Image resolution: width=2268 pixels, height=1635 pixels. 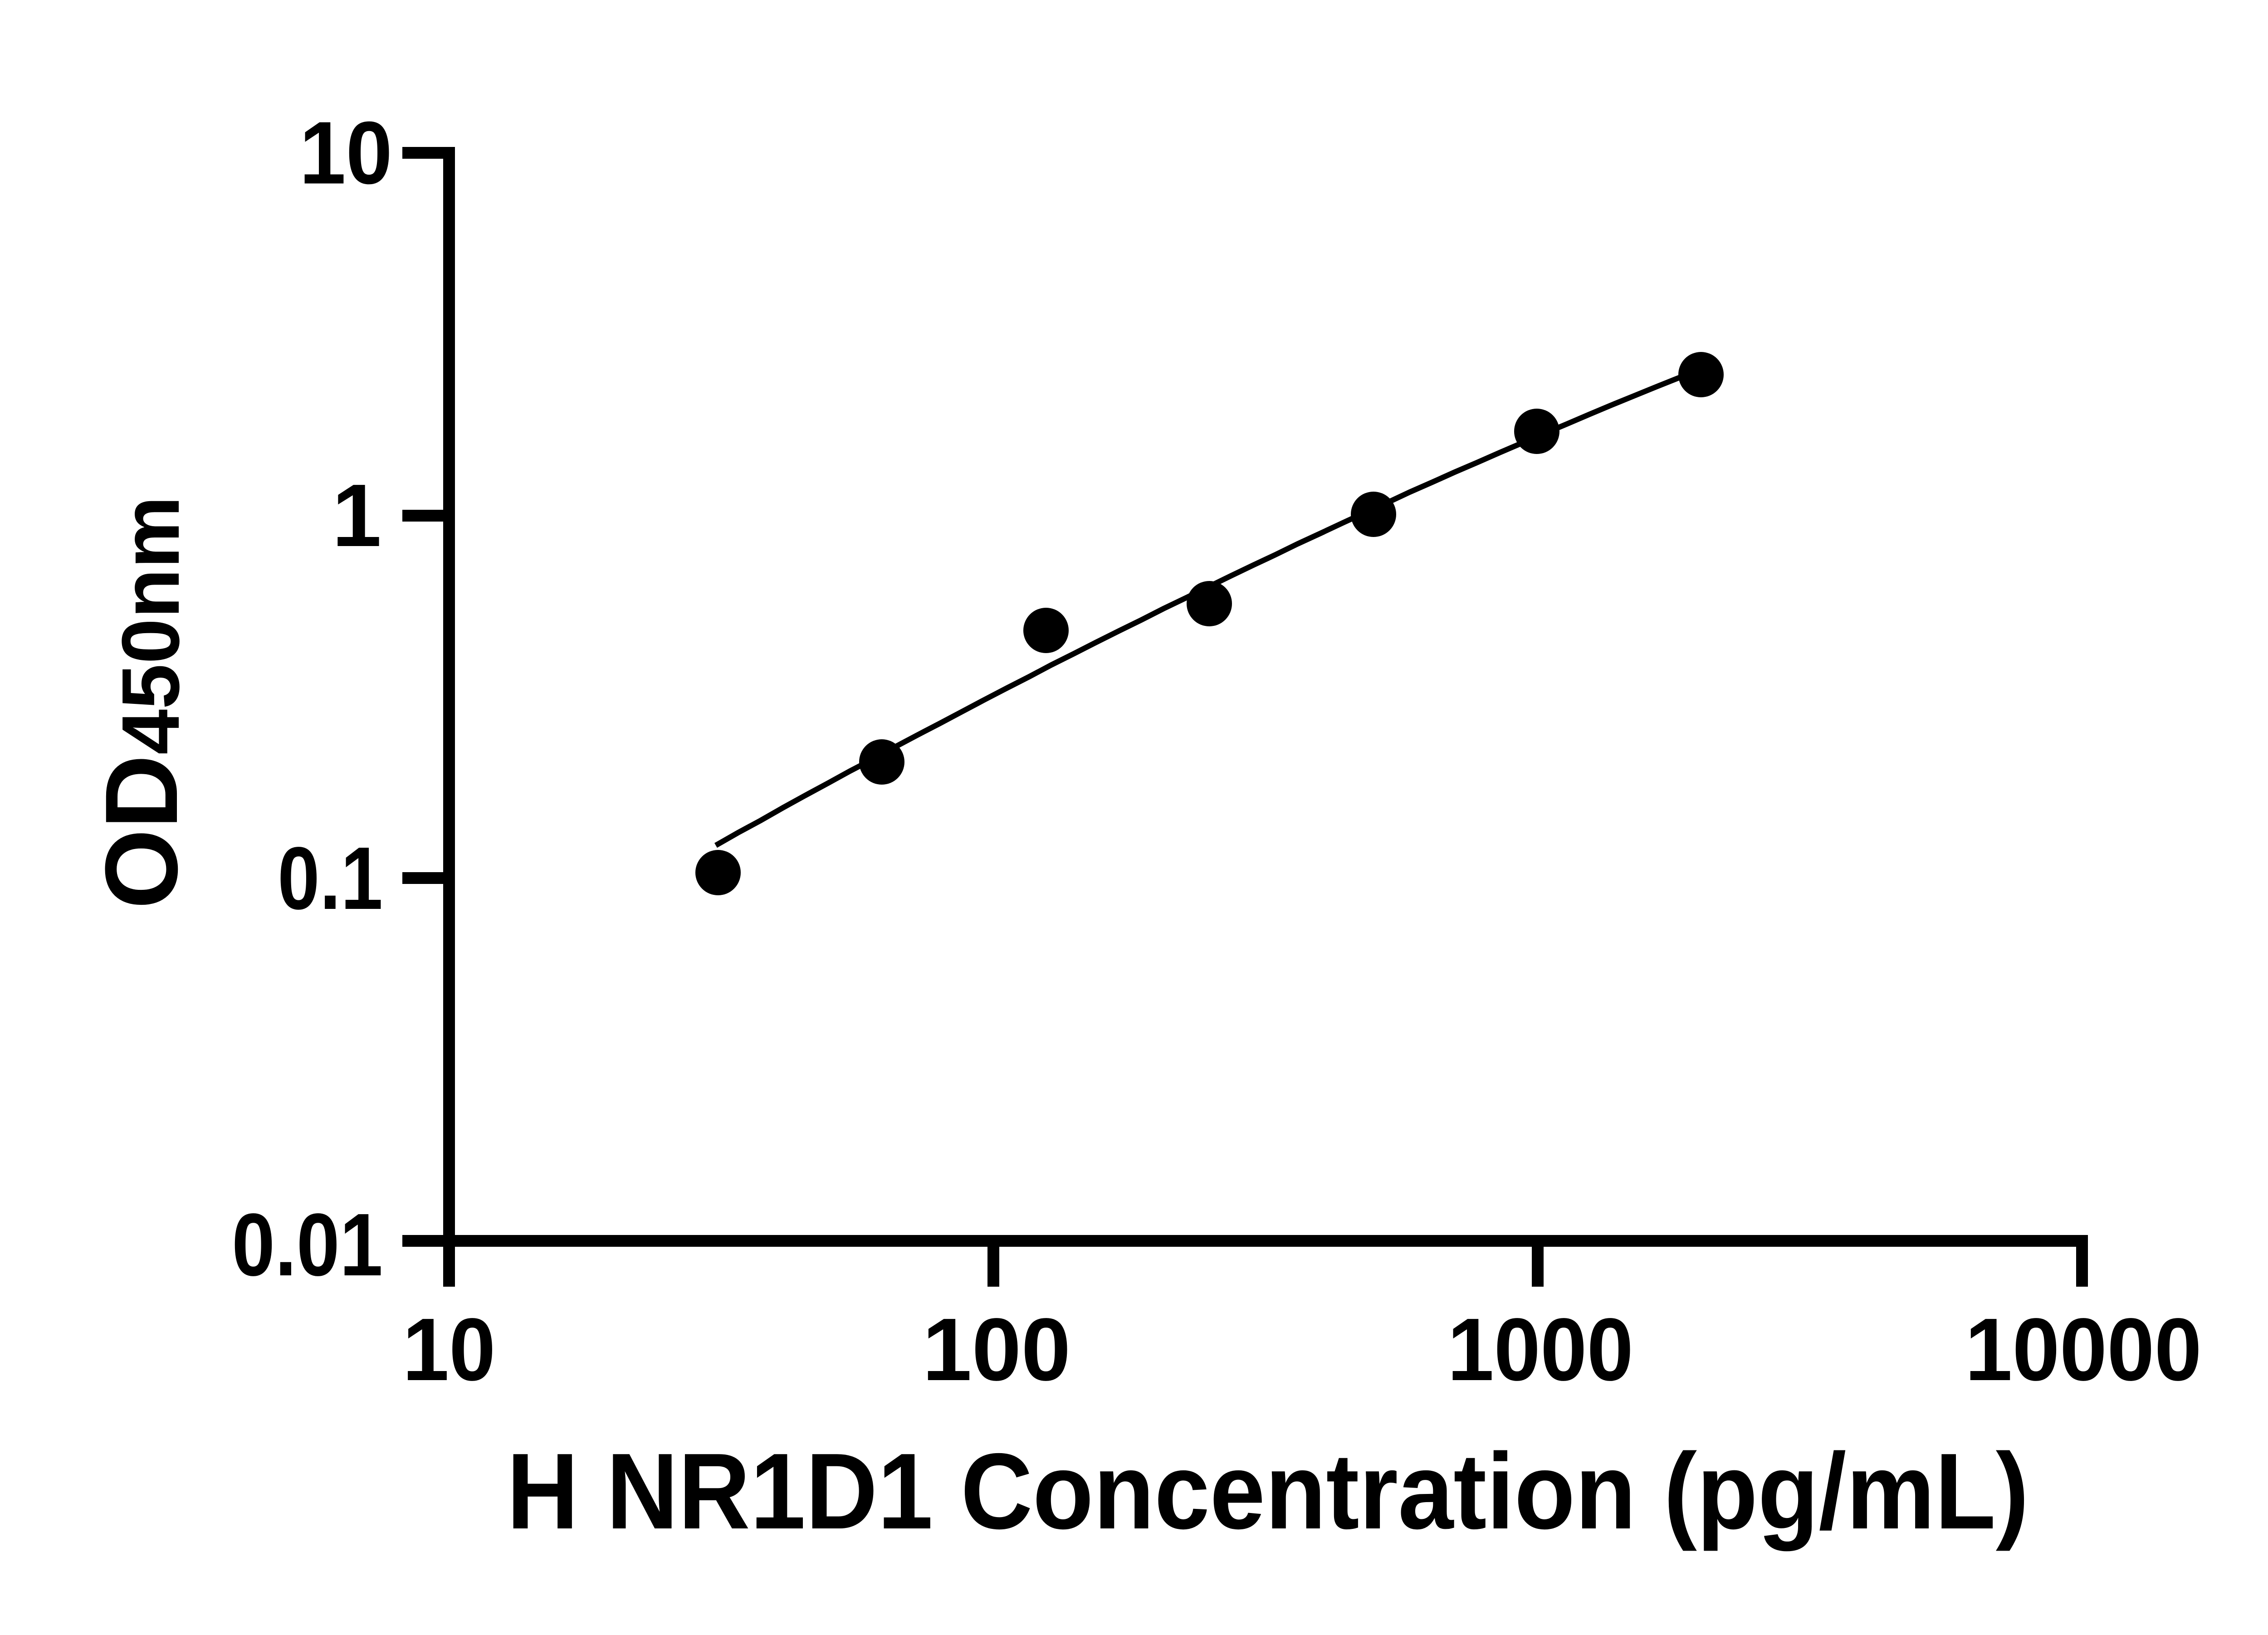 What do you see at coordinates (331, 878) in the screenshot?
I see `svg-text: 0.1` at bounding box center [331, 878].